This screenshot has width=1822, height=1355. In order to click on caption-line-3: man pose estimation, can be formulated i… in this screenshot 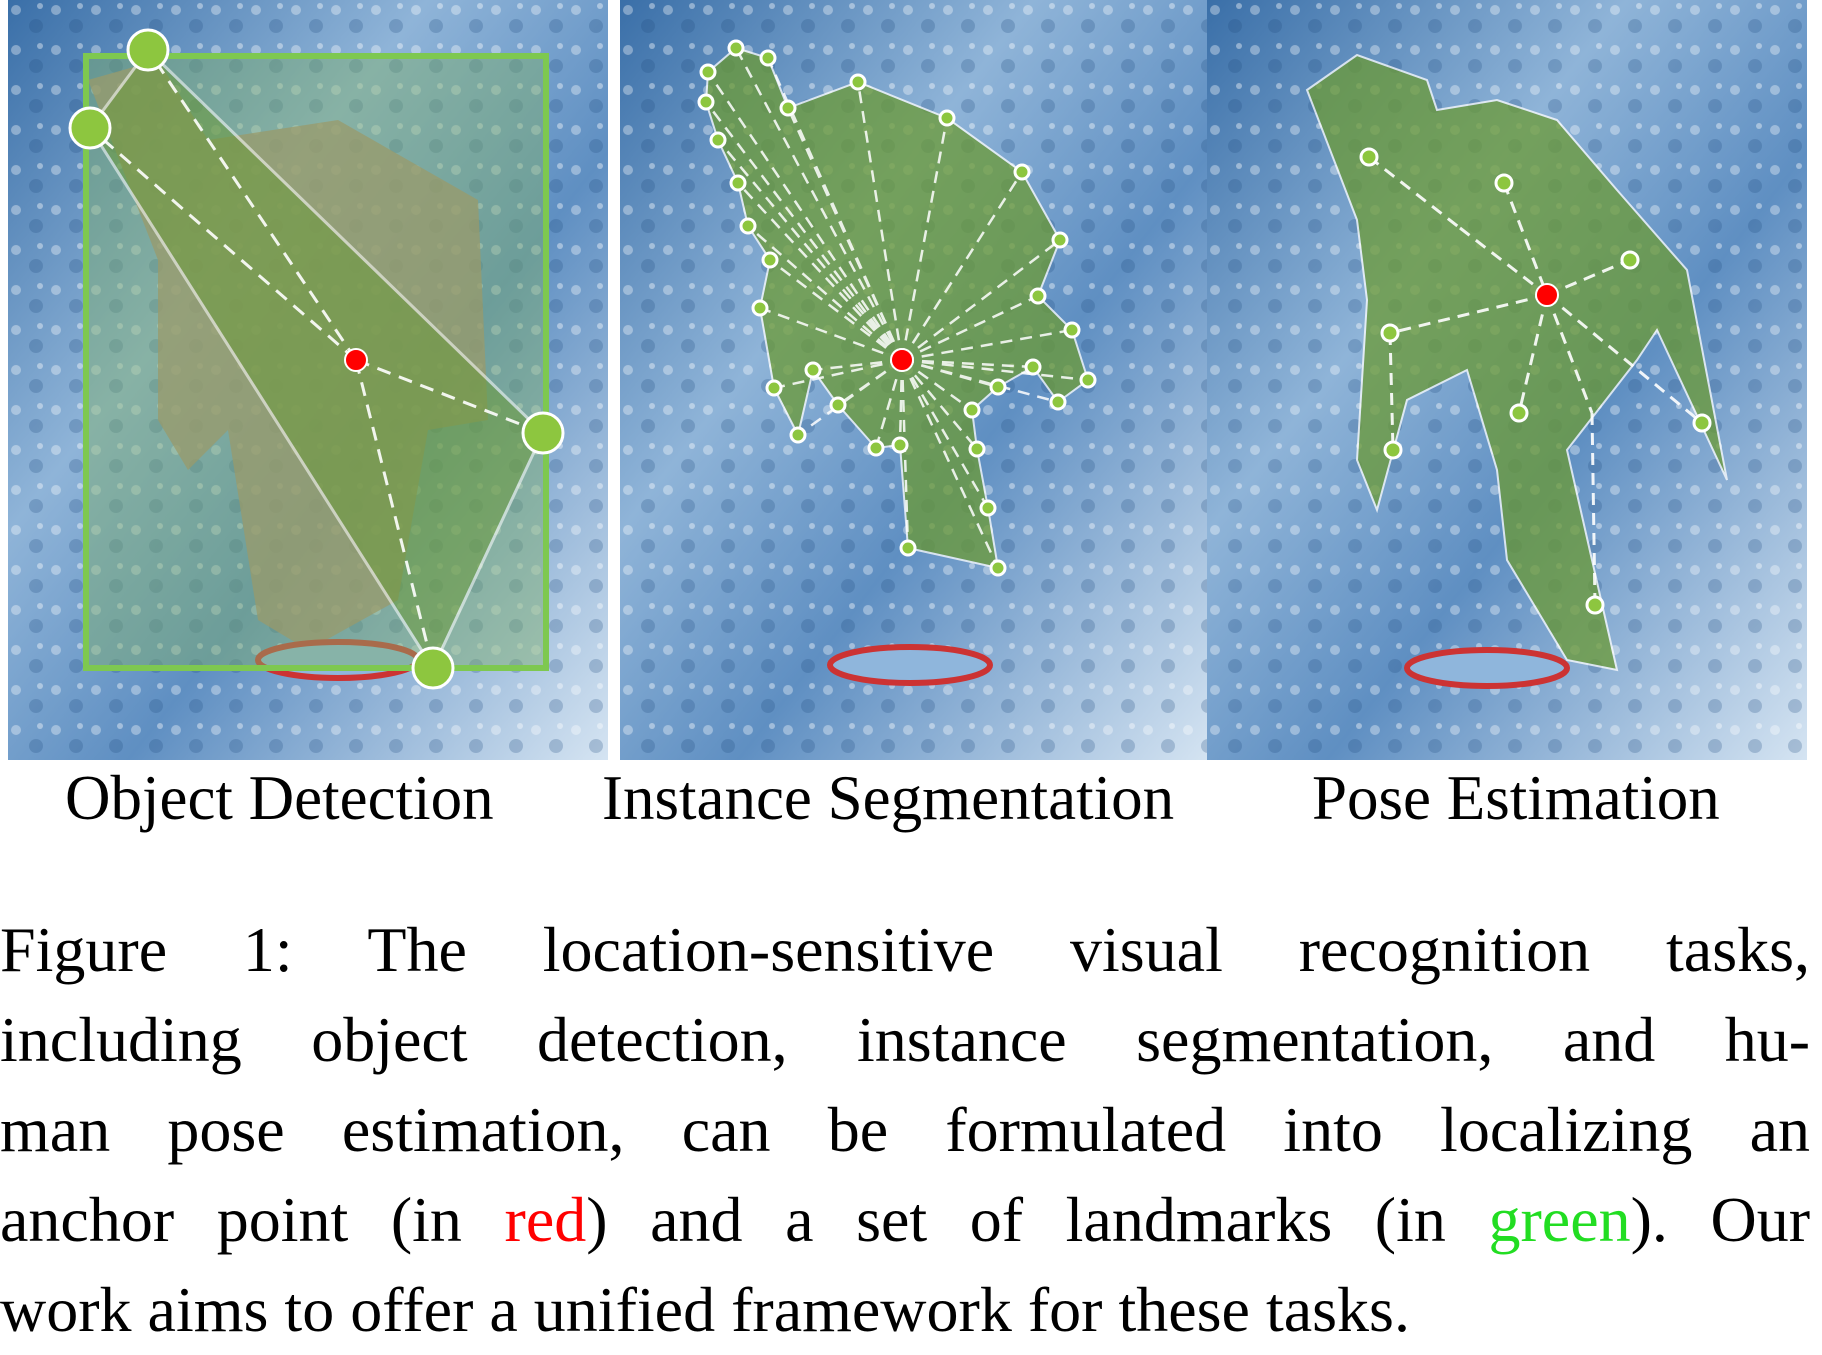, I will do `click(905, 1129)`.